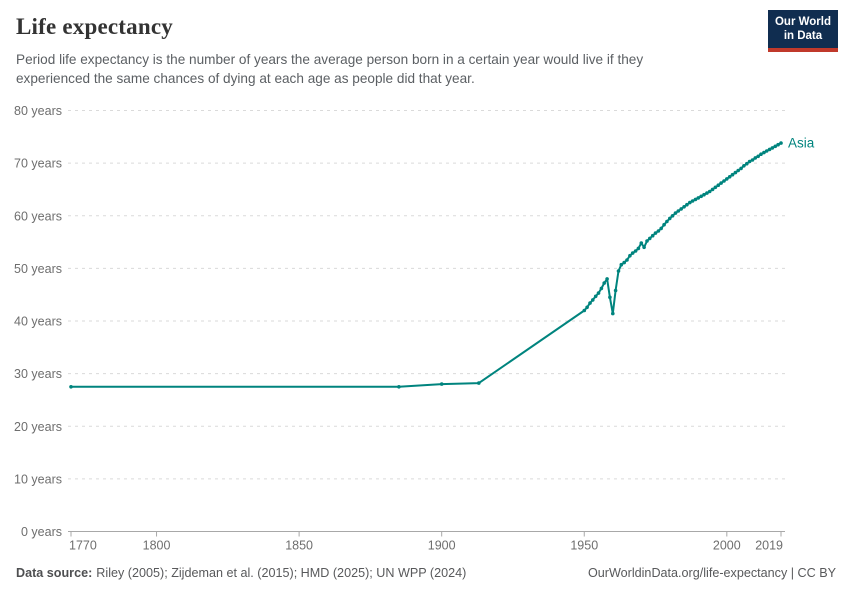  Describe the element at coordinates (727, 546) in the screenshot. I see `x-axis-label: 2000` at that location.